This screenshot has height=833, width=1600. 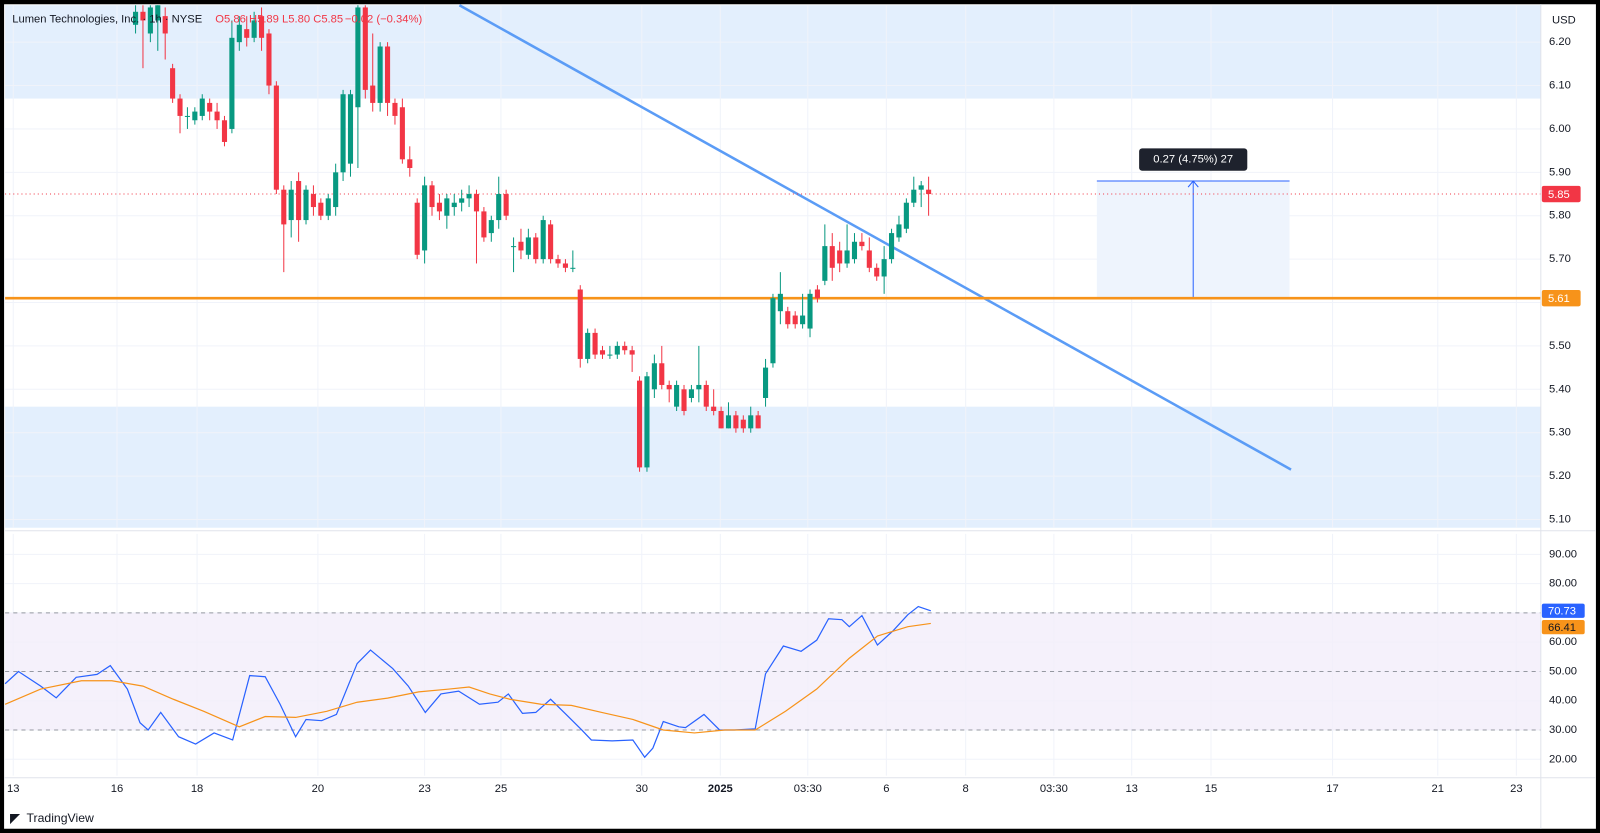 I want to click on y-tick-label: 6.20, so click(x=1560, y=42).